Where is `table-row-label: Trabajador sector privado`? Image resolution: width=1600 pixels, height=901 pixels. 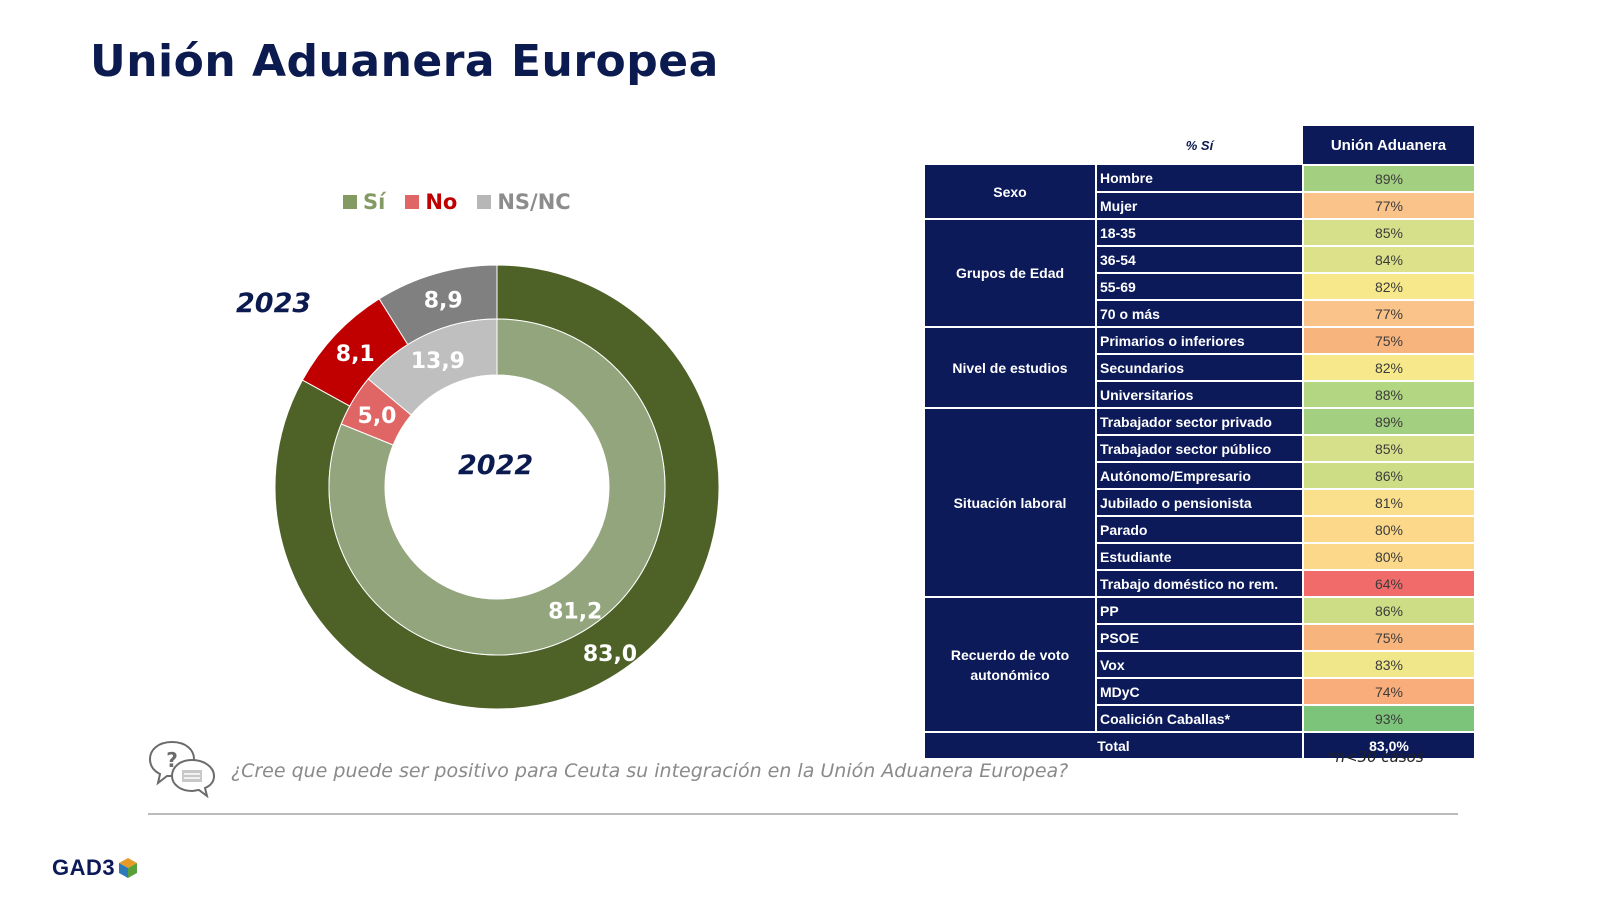
table-row-label: Trabajador sector privado is located at coordinates (1200, 422).